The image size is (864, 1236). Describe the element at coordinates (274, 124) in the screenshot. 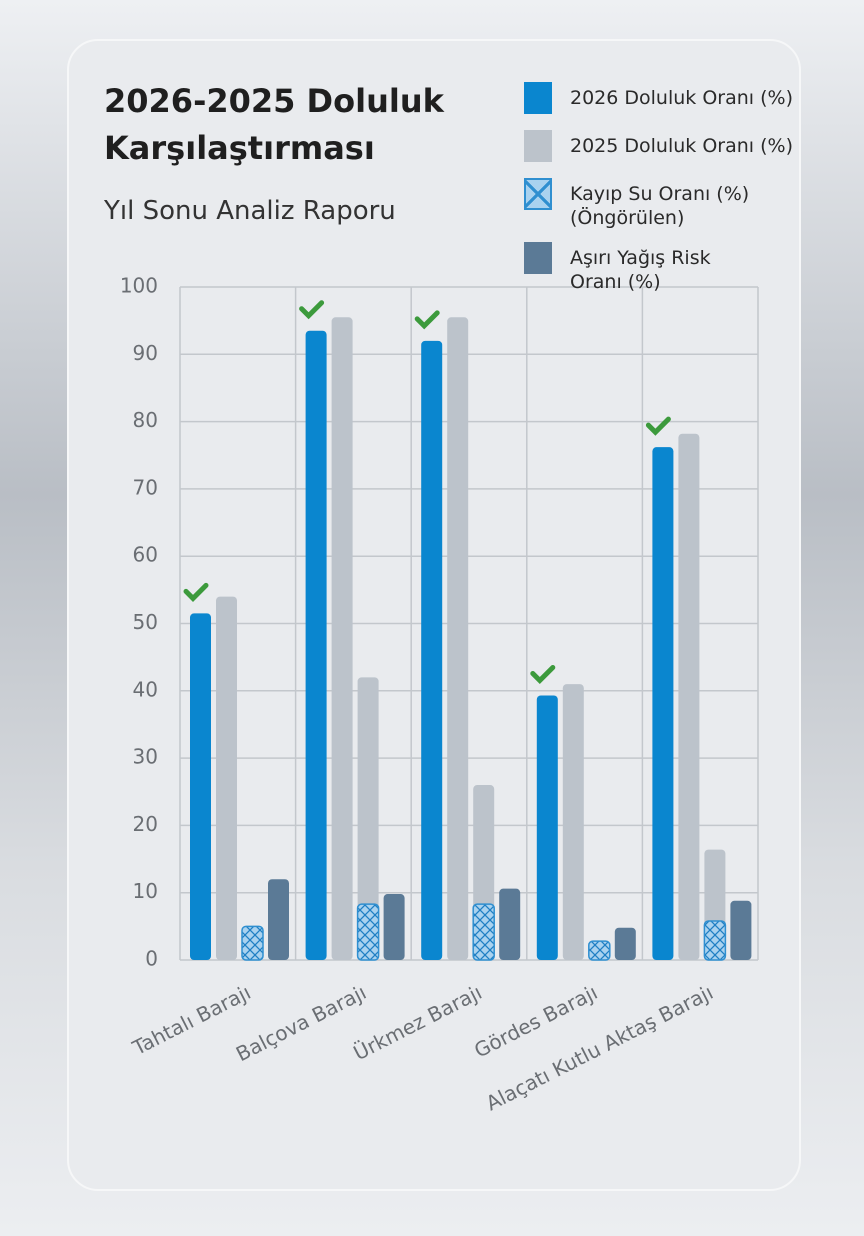

I see `chart-title: 2026-2025 Doluluk Karşılaştırması` at that location.